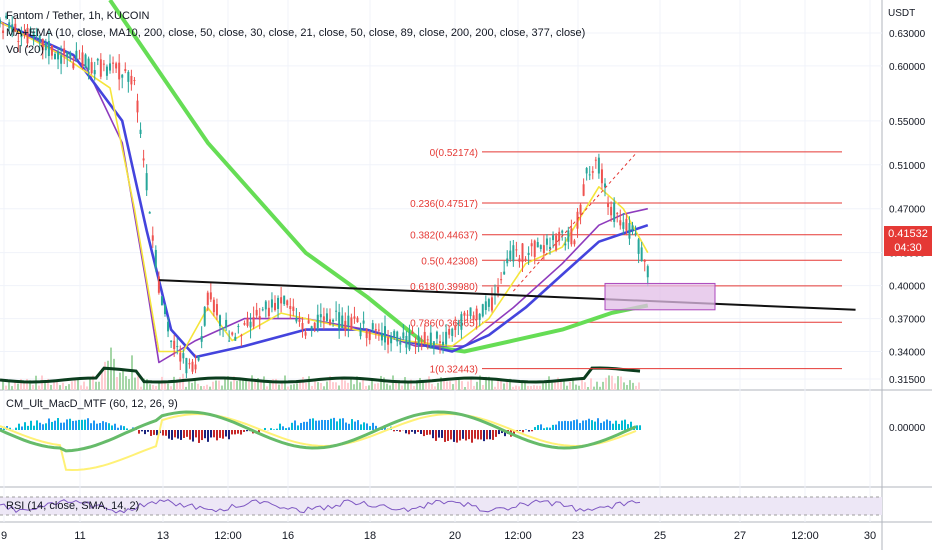 The image size is (932, 550). What do you see at coordinates (574, 222) in the screenshot?
I see `fib-trend-line` at bounding box center [574, 222].